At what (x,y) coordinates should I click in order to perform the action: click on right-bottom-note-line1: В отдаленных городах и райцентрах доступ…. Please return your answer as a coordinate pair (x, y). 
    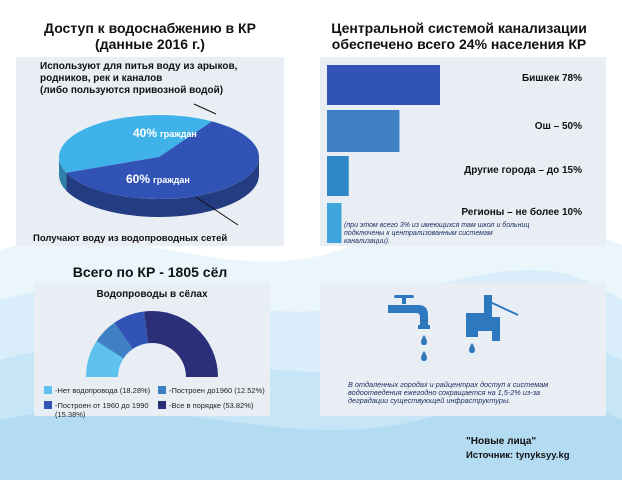
    Looking at the image, I should click on (448, 384).